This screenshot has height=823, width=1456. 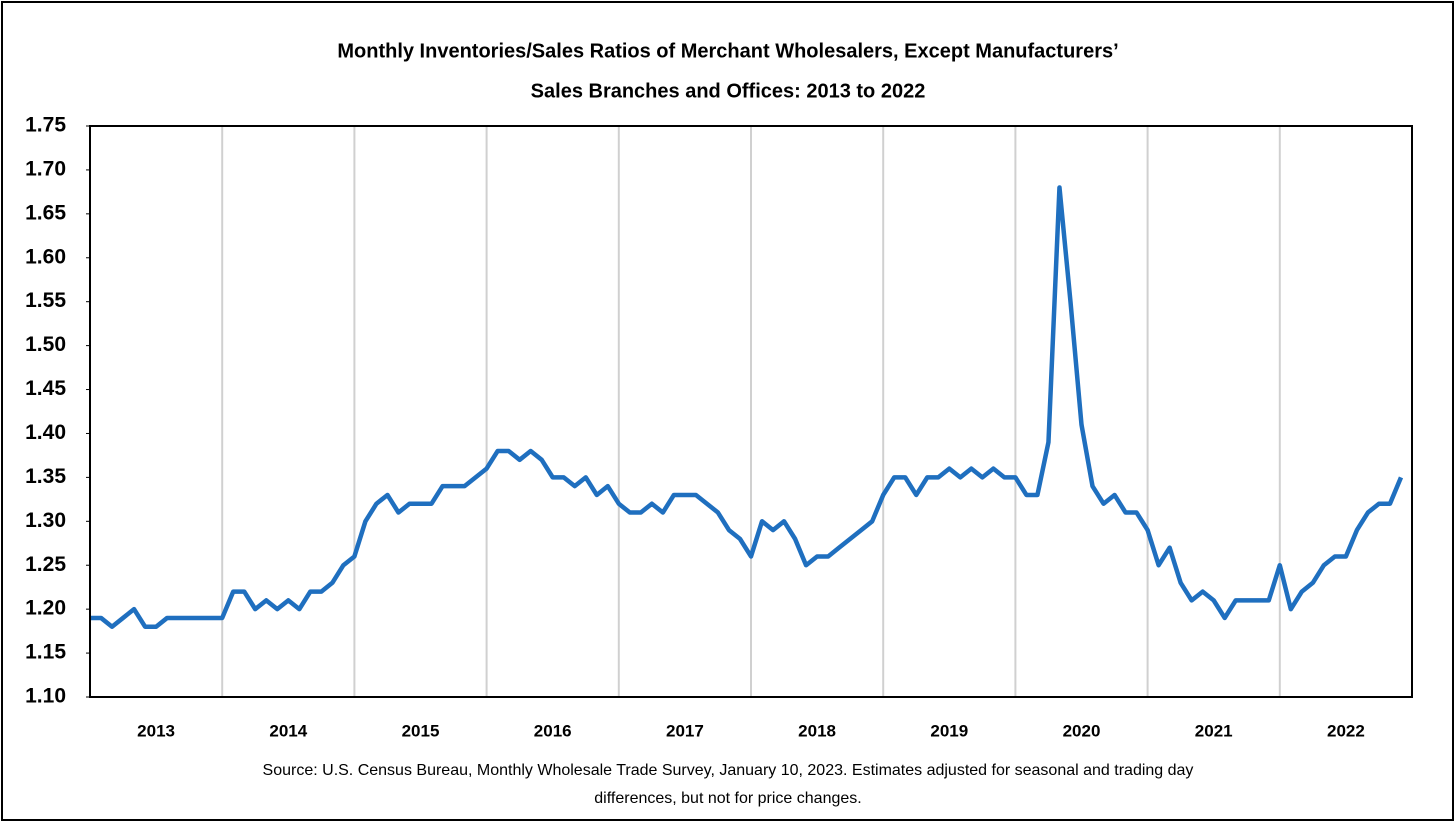 I want to click on y-tick-label: 1.25, so click(x=45, y=564).